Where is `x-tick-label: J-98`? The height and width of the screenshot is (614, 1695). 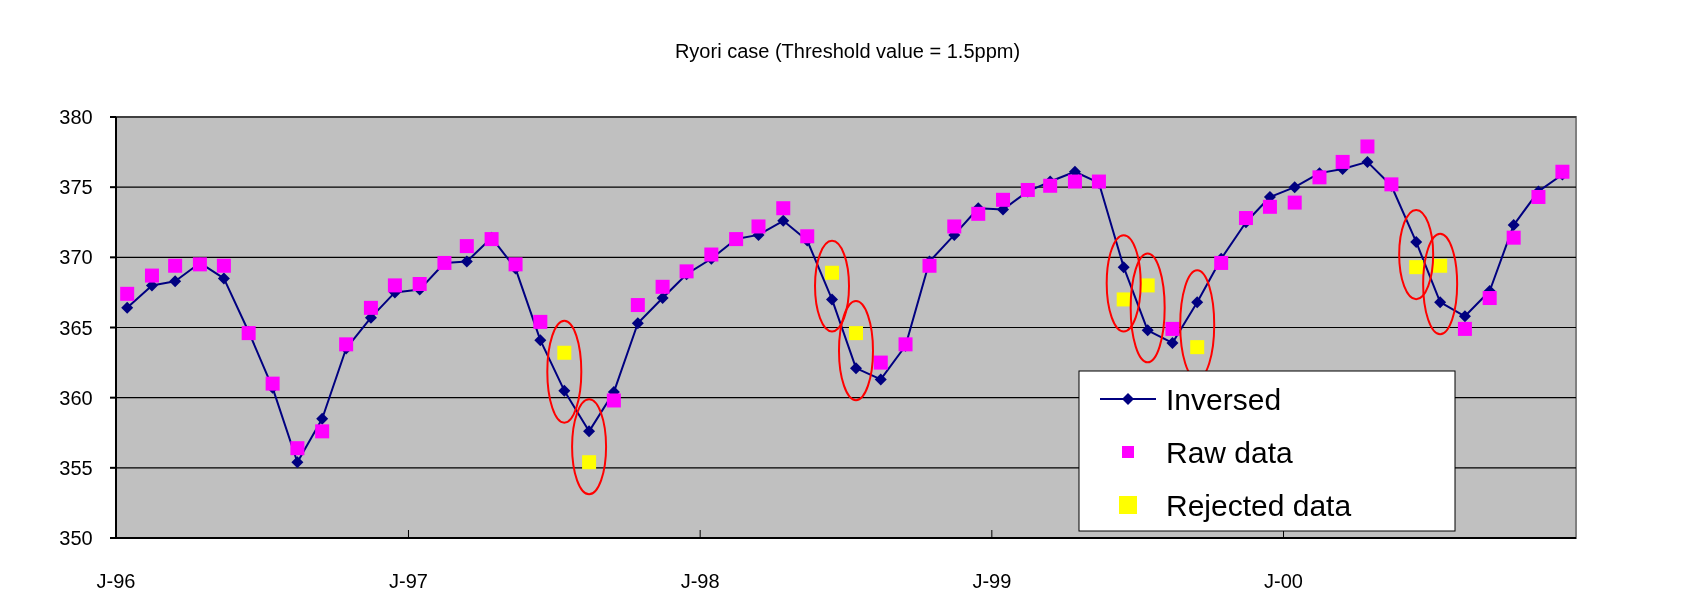 x-tick-label: J-98 is located at coordinates (700, 581).